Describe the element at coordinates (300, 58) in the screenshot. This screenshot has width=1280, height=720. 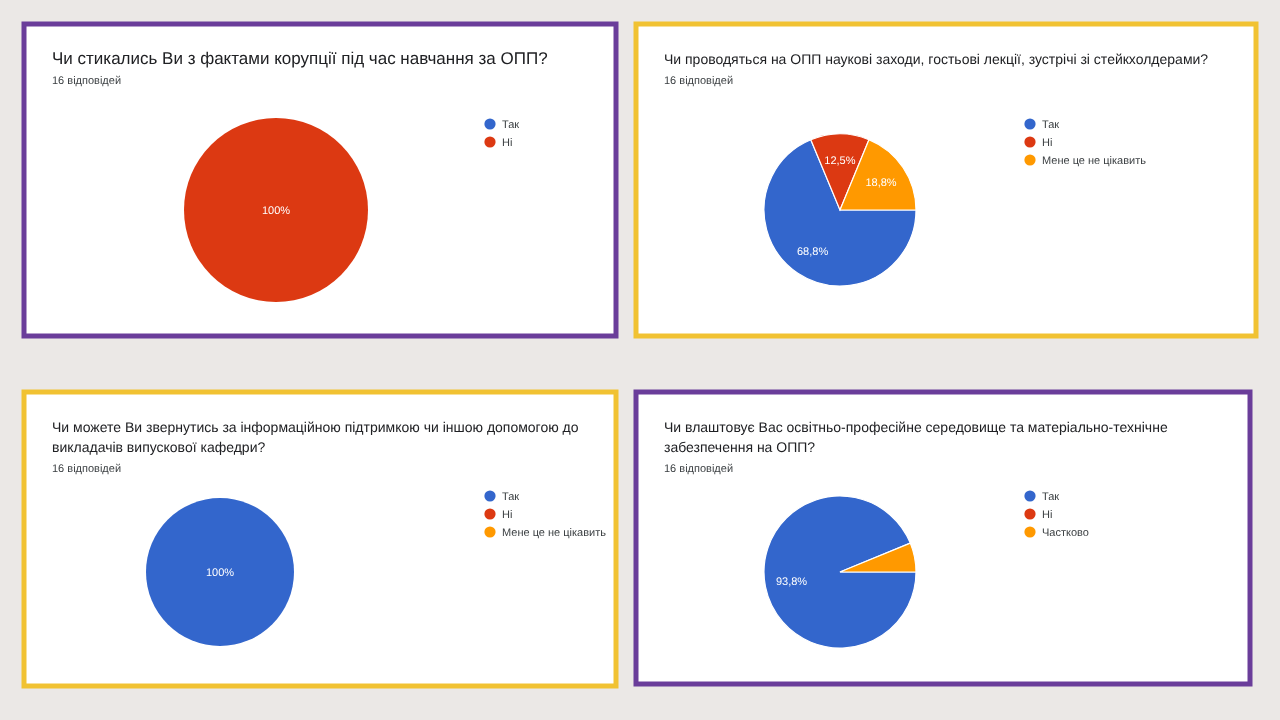
I see `chart-title: Чи стикались Ви з фактами корупції під час навчання за ОПП?` at that location.